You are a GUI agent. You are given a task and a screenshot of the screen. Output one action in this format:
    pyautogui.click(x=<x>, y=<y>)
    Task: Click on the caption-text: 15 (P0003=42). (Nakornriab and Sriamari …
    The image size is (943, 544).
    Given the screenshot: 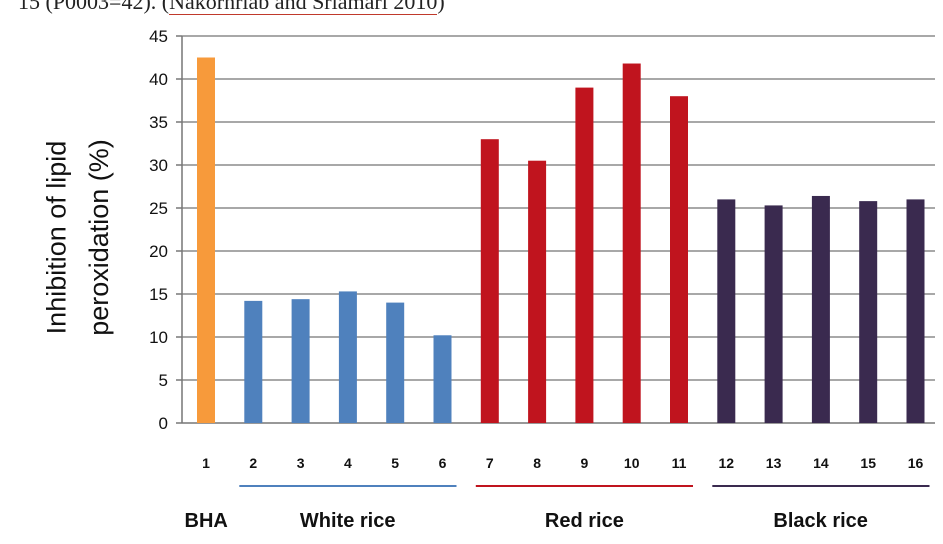 What is the action you would take?
    pyautogui.click(x=368, y=7)
    